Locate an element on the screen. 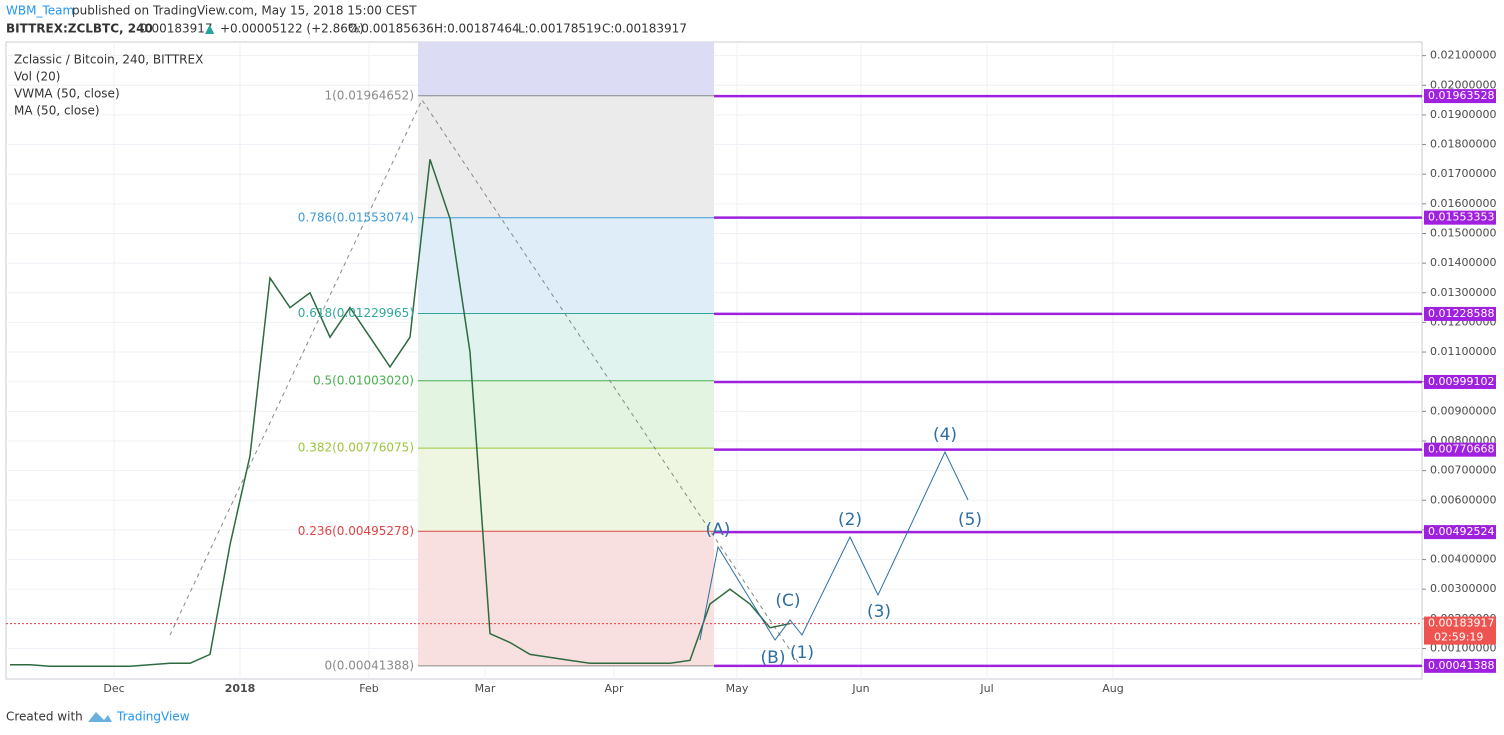 The width and height of the screenshot is (1504, 735). y-tick-label: 0.02100000 is located at coordinates (1463, 55).